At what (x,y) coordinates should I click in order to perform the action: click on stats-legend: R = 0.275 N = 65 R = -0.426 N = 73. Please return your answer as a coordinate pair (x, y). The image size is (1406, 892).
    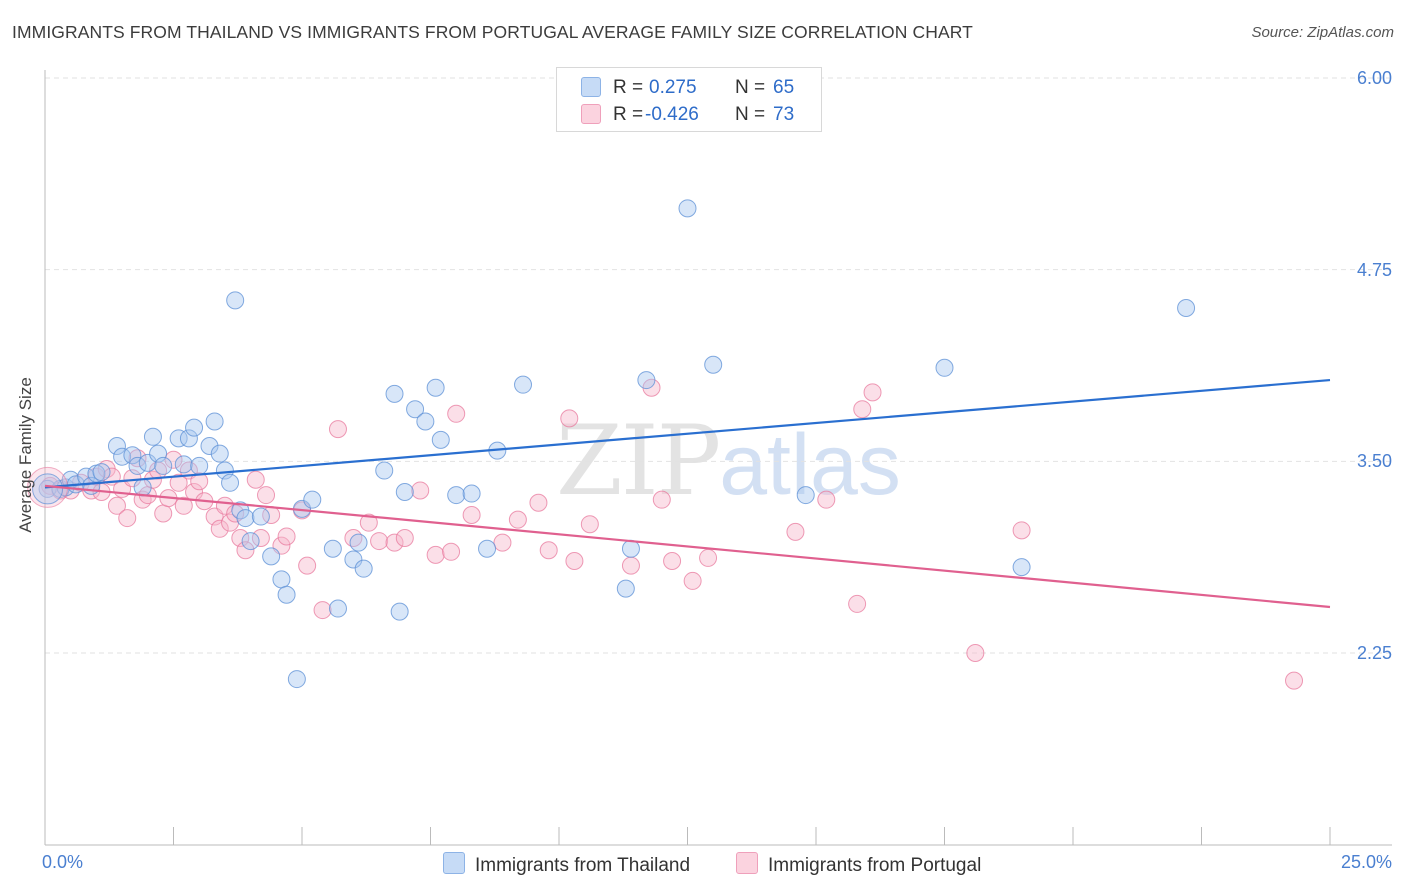
    Looking at the image, I should click on (689, 99).